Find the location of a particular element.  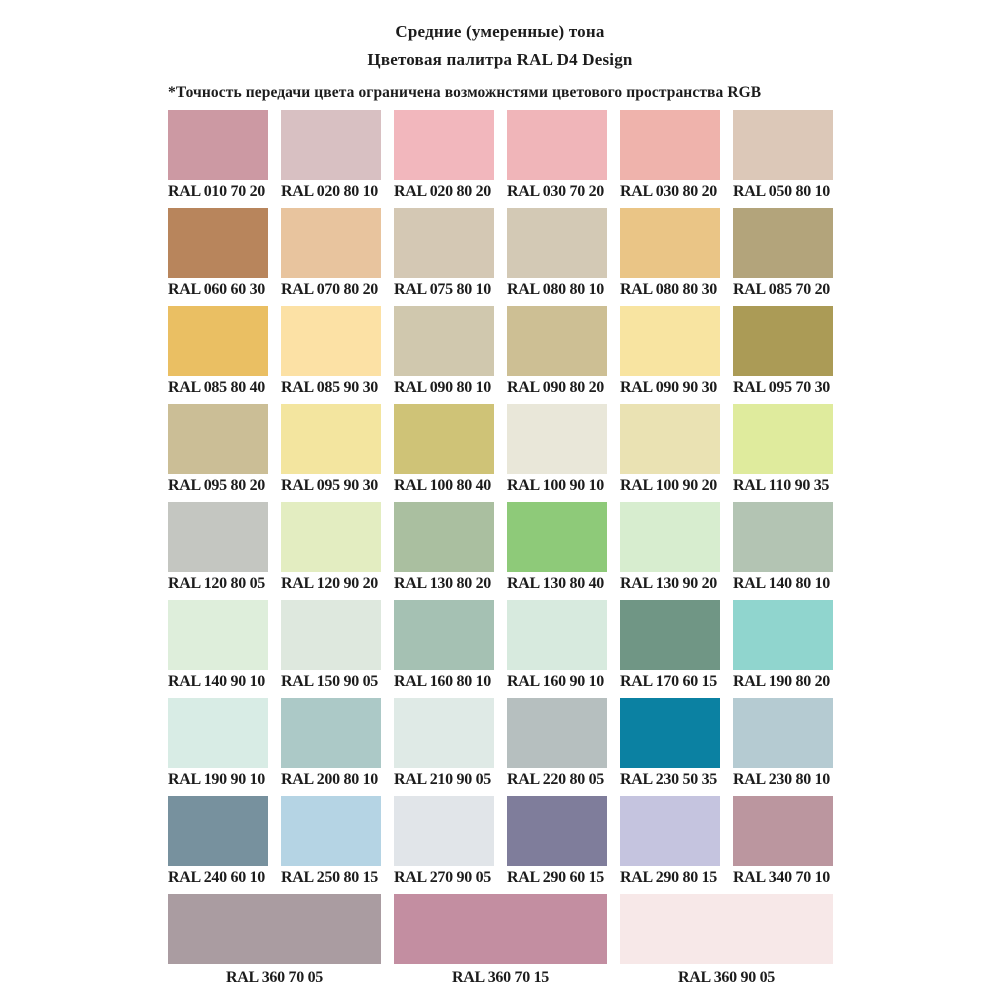

swatch-code-label: RAL 140 90 10 is located at coordinates (216, 681).